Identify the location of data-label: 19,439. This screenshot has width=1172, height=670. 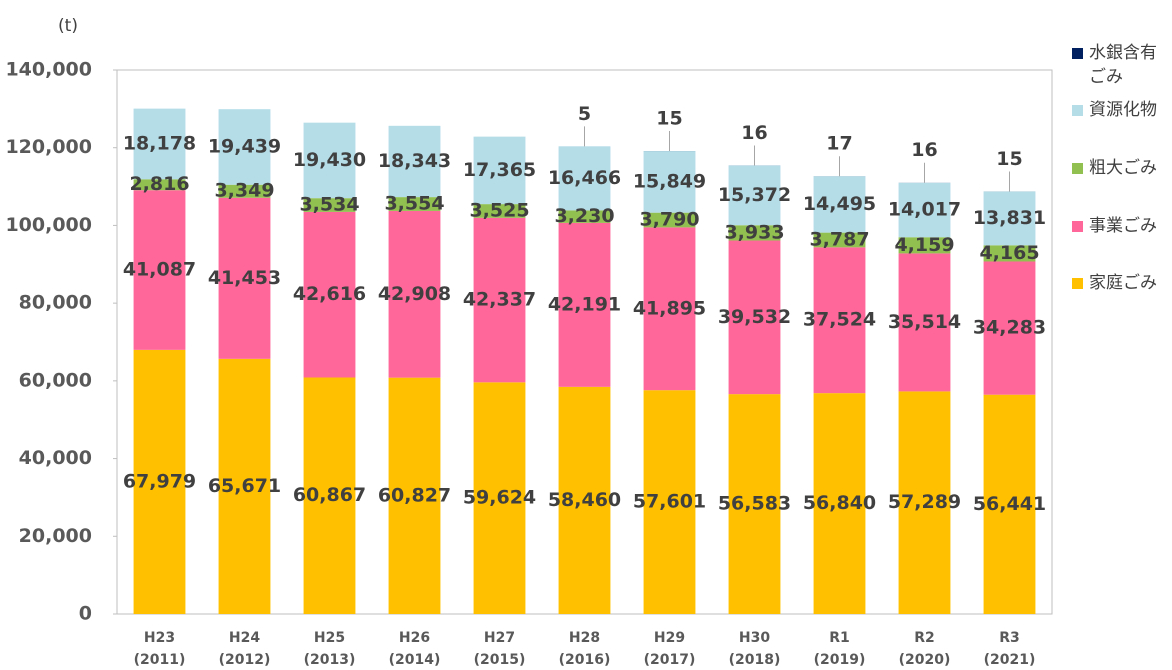
(244, 146).